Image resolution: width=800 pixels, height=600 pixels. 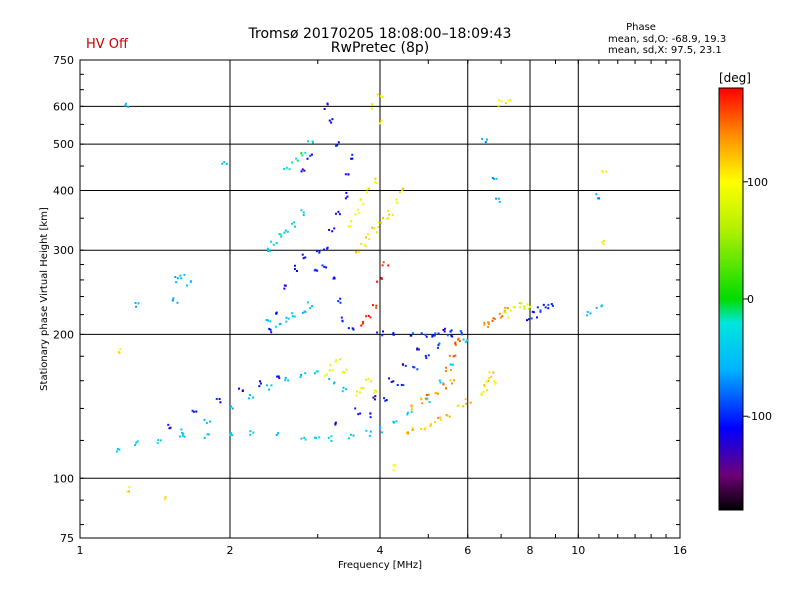 I want to click on y-tick-label: 600, so click(x=63, y=106).